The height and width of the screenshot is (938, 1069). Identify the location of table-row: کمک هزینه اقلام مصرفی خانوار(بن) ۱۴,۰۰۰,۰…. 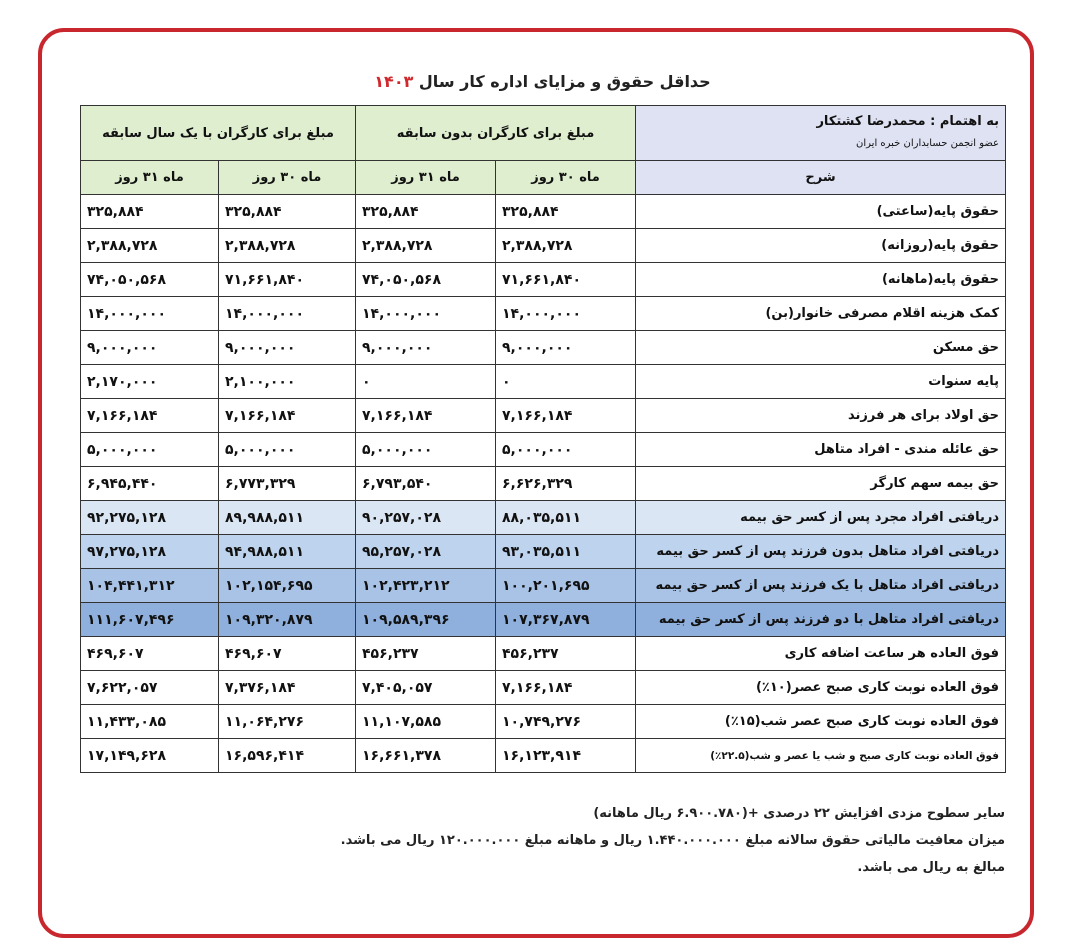
(543, 313).